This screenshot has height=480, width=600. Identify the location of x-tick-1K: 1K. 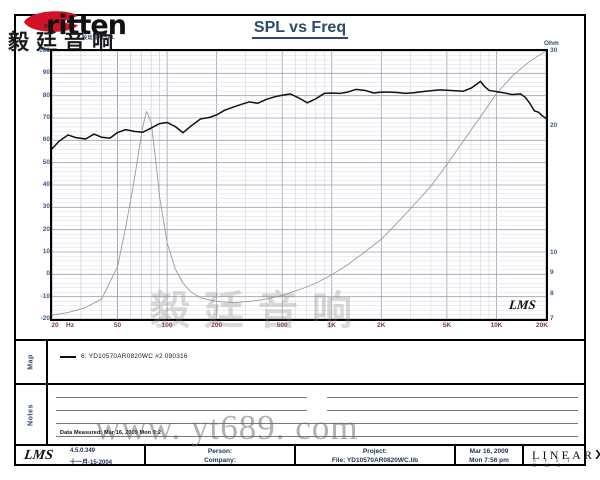
(331, 325).